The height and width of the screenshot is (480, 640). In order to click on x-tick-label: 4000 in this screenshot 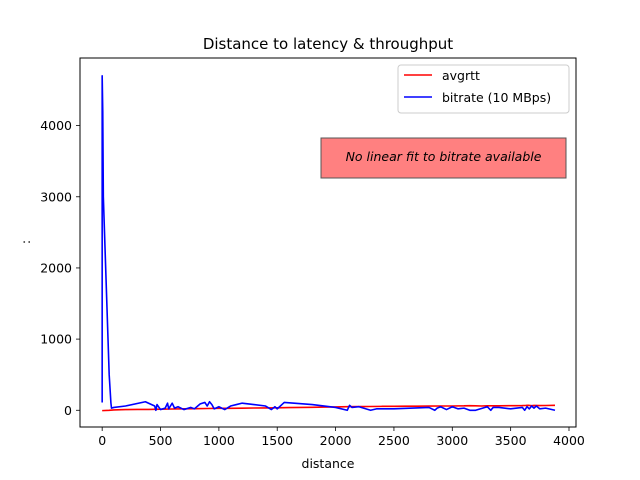, I will do `click(569, 440)`.